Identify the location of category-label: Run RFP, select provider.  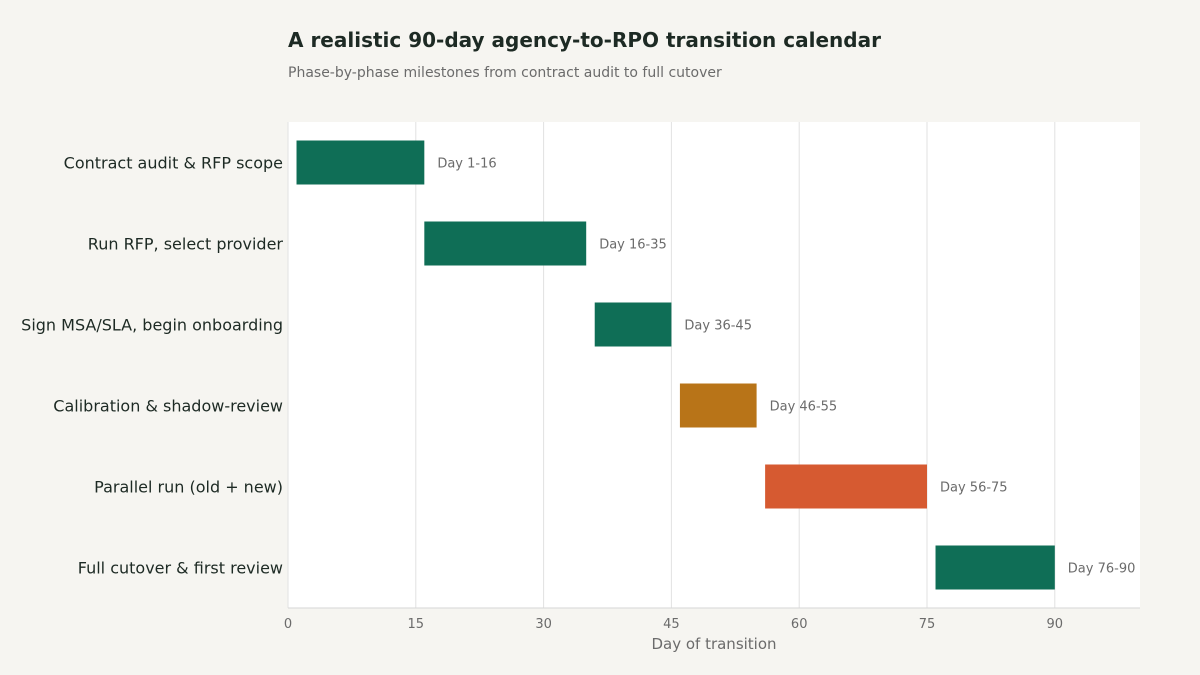
(186, 244).